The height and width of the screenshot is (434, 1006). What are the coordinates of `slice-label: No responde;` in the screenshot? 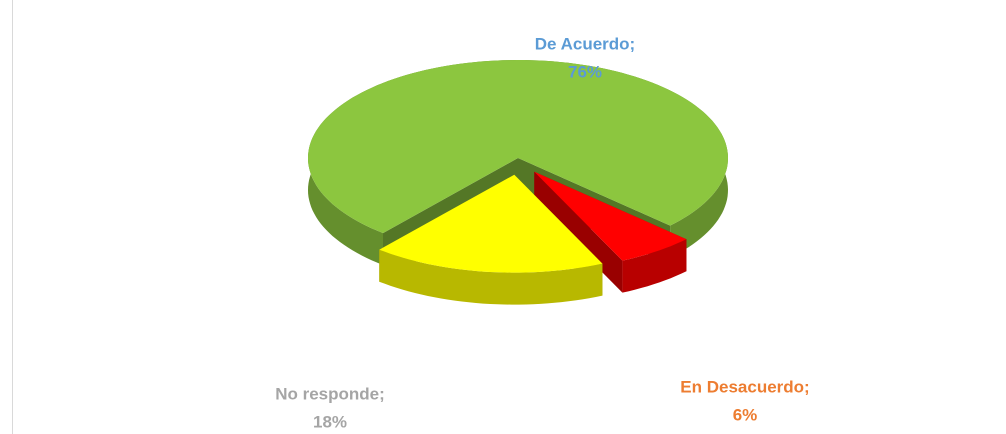 It's located at (330, 393).